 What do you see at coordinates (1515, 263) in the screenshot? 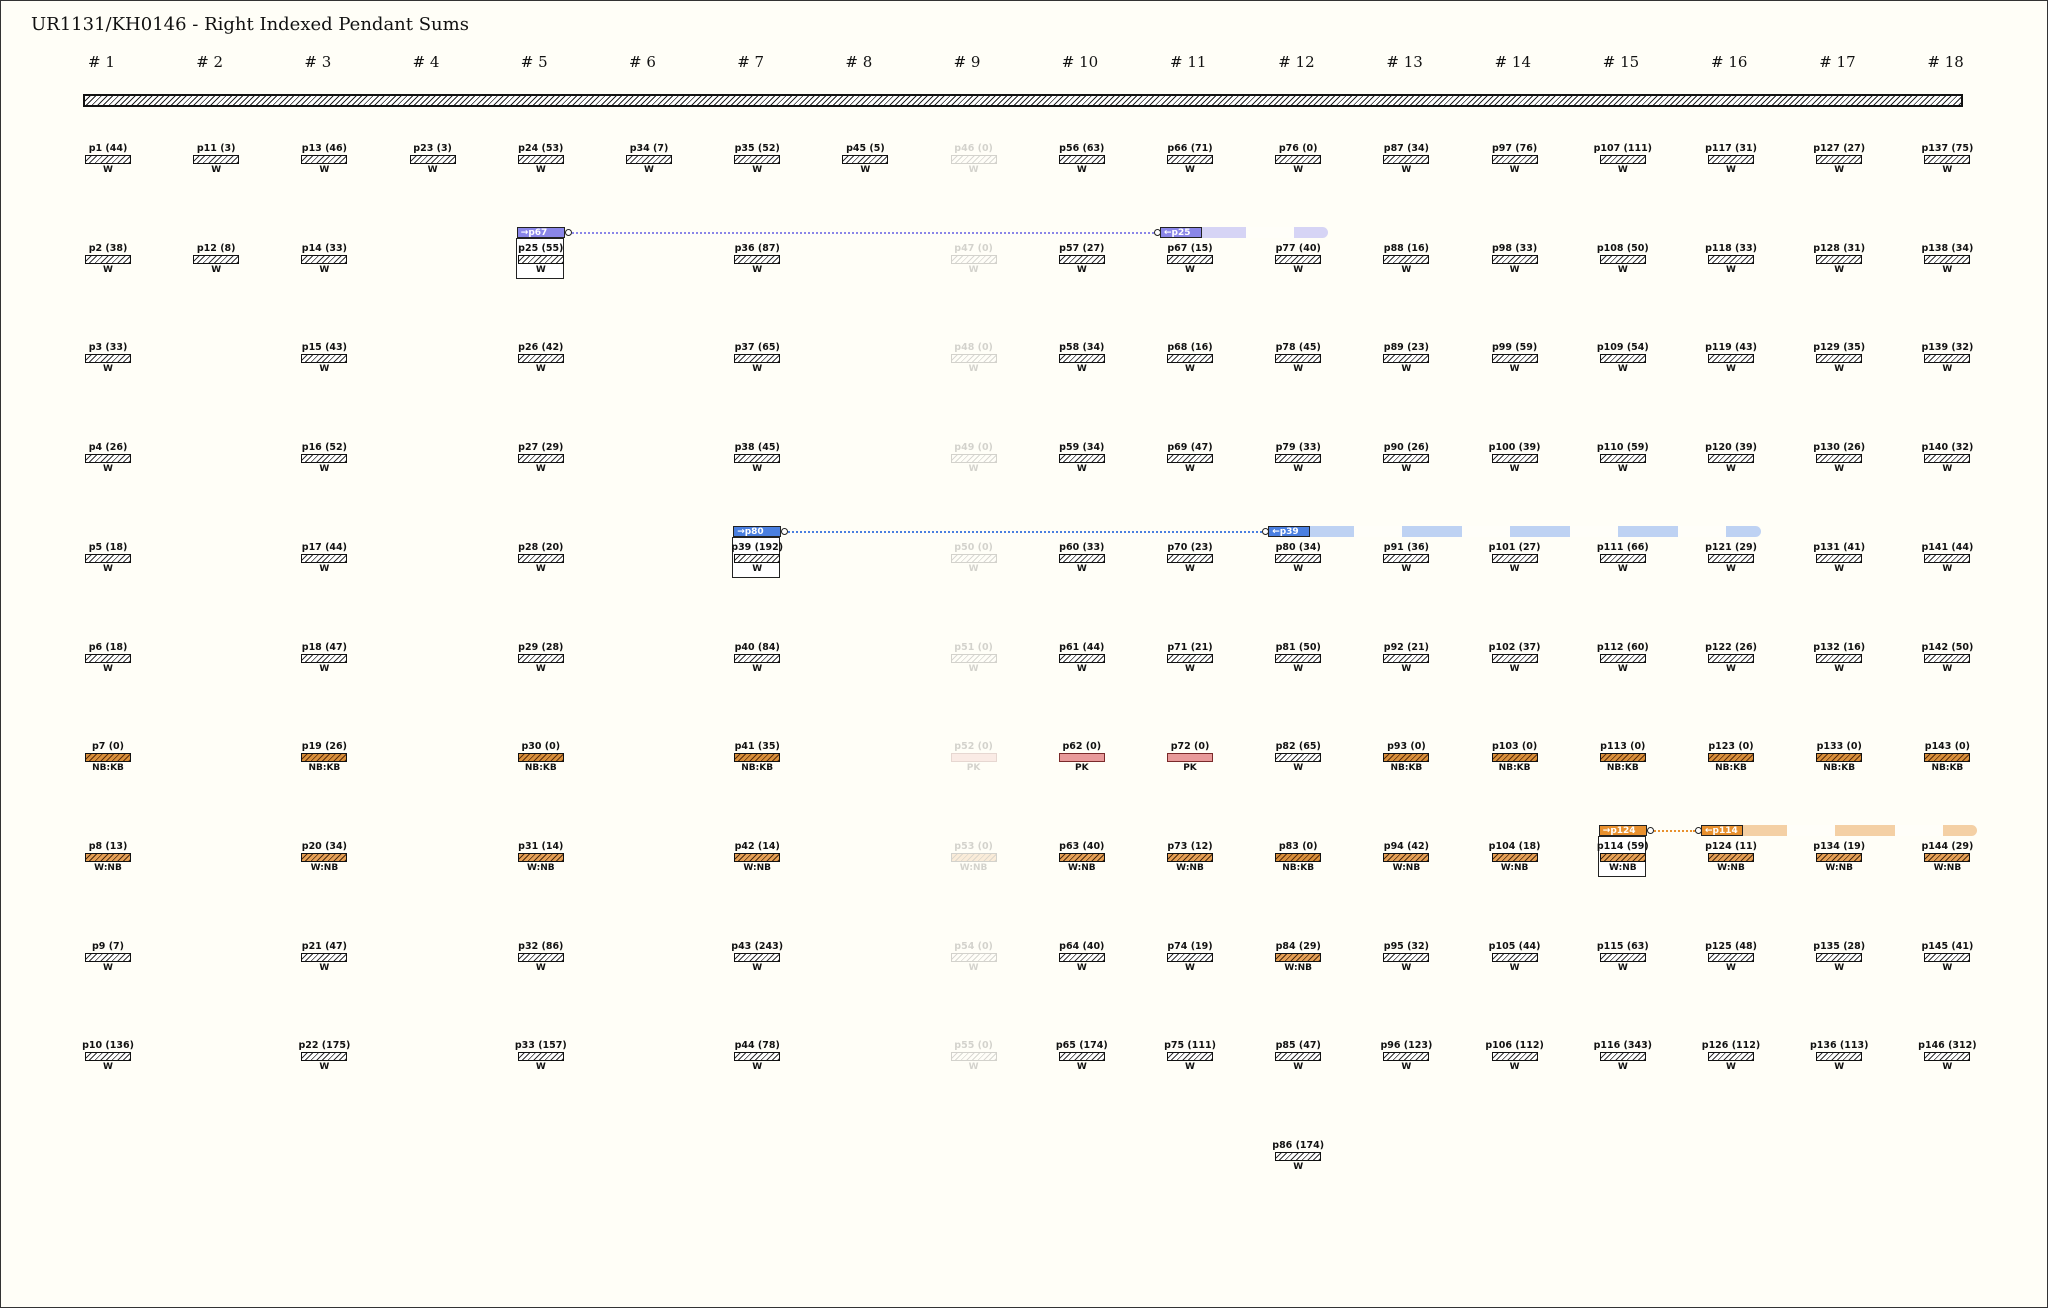
I see `pendant: p98 (33) W` at bounding box center [1515, 263].